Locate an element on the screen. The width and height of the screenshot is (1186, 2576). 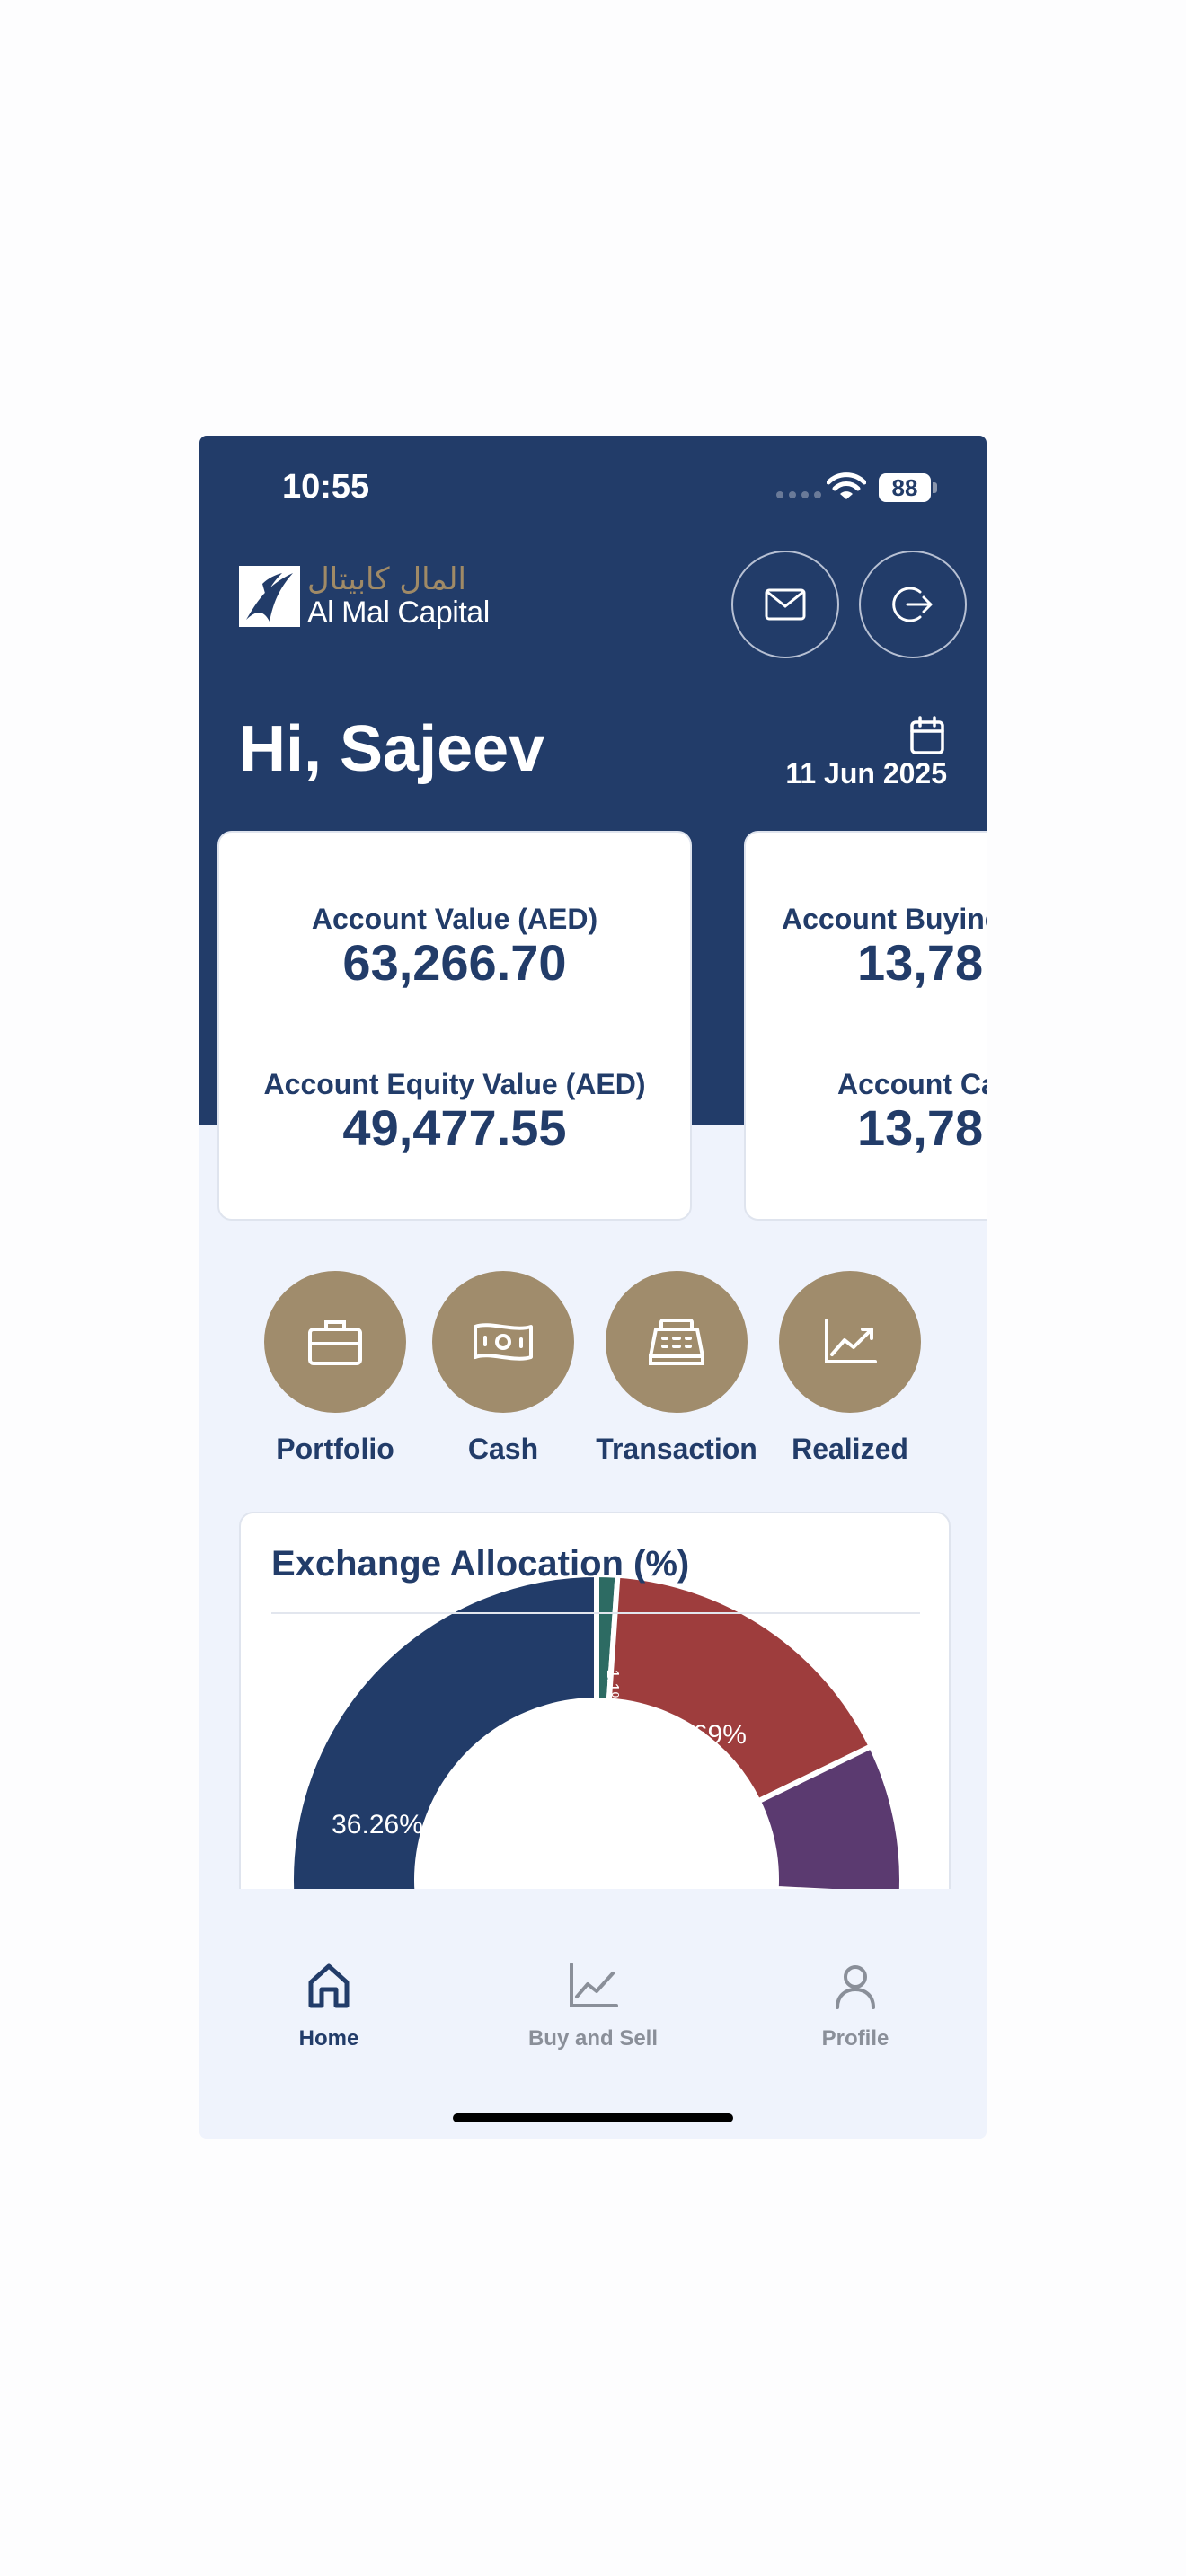
nav-home-label: Home is located at coordinates (328, 2038).